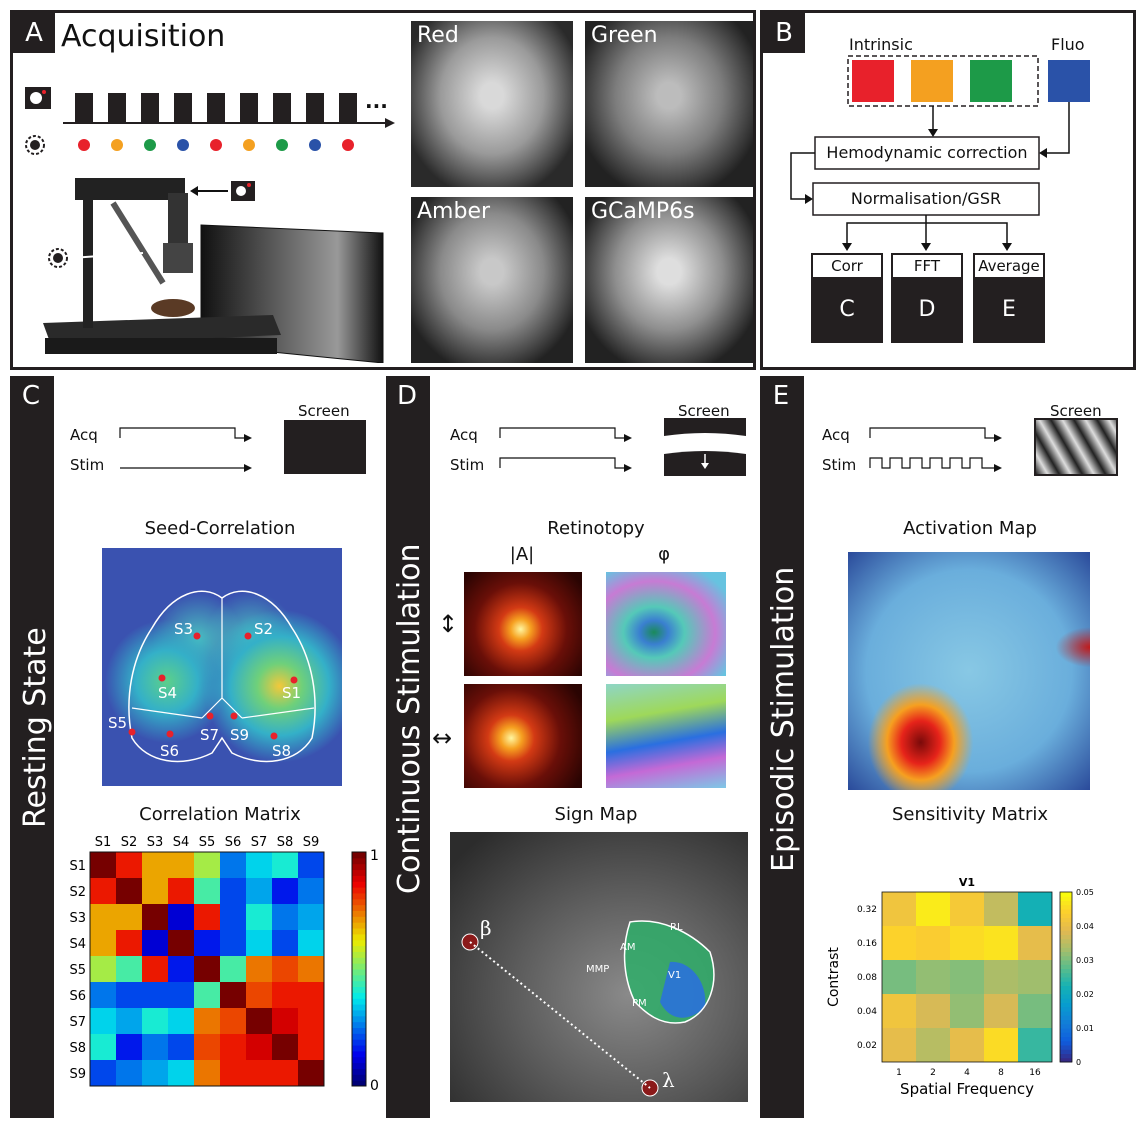 The height and width of the screenshot is (1130, 1146). What do you see at coordinates (867, 910) in the screenshot?
I see `y-tick: 0.32` at bounding box center [867, 910].